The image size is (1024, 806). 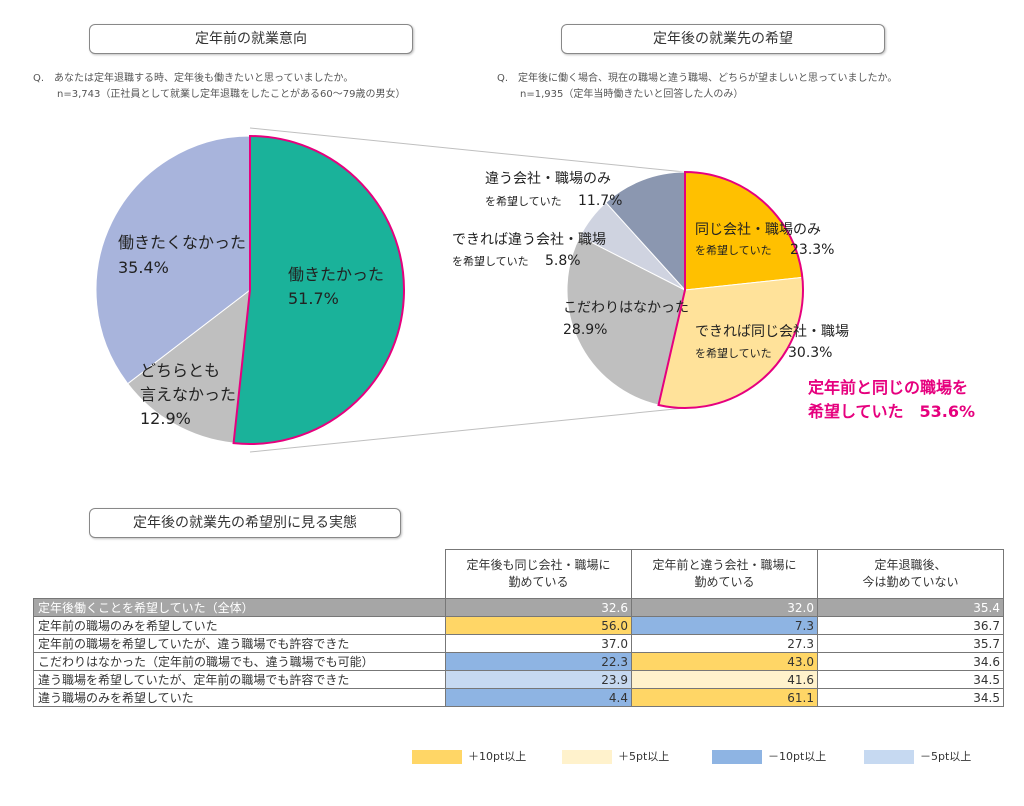 I want to click on table-cell: 32.6, so click(x=538, y=607).